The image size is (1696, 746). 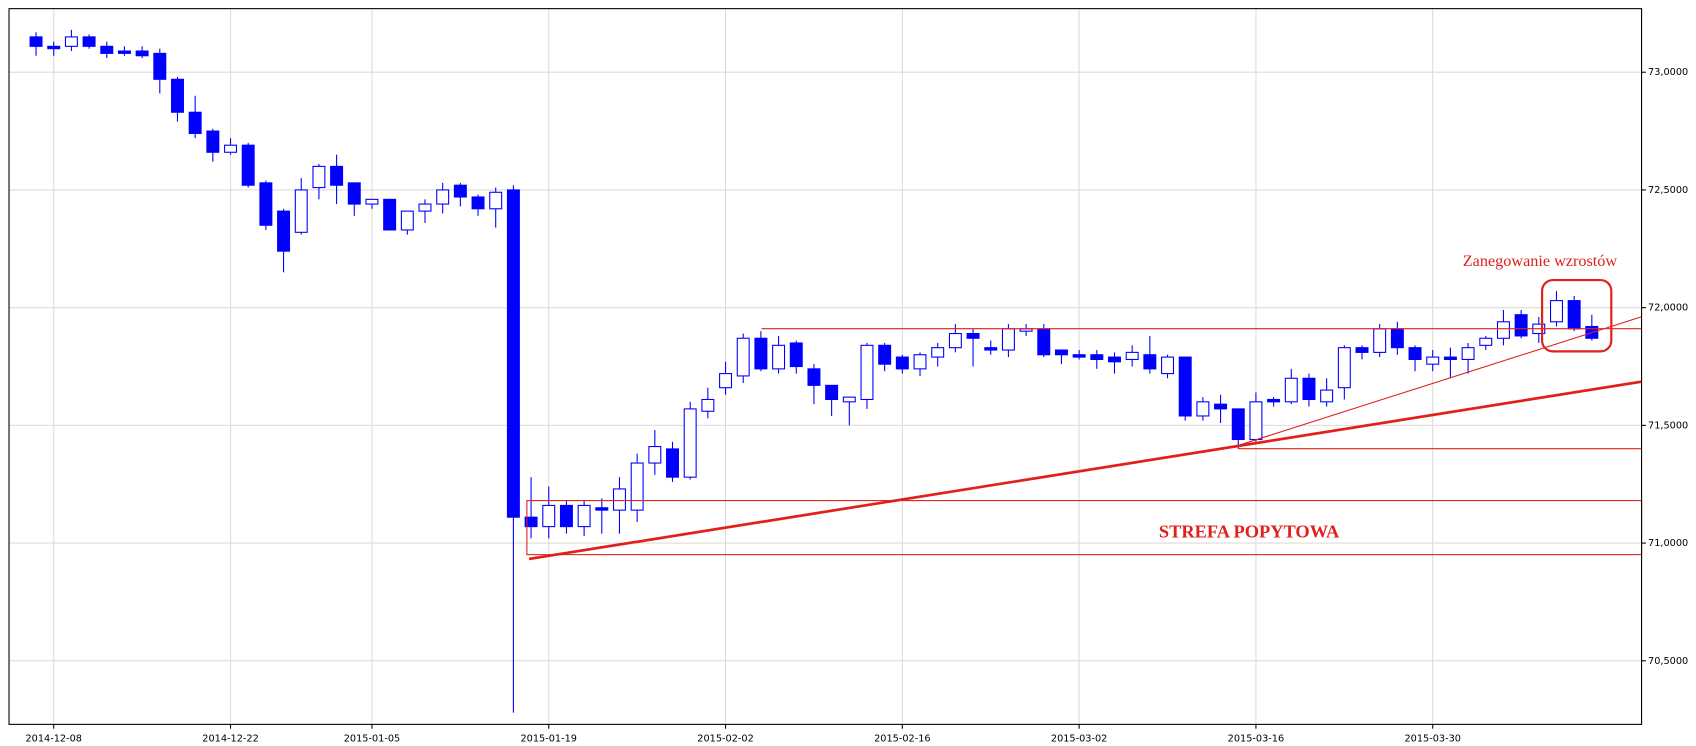 What do you see at coordinates (230, 738) in the screenshot?
I see `x-tick-label: 2014-12-22` at bounding box center [230, 738].